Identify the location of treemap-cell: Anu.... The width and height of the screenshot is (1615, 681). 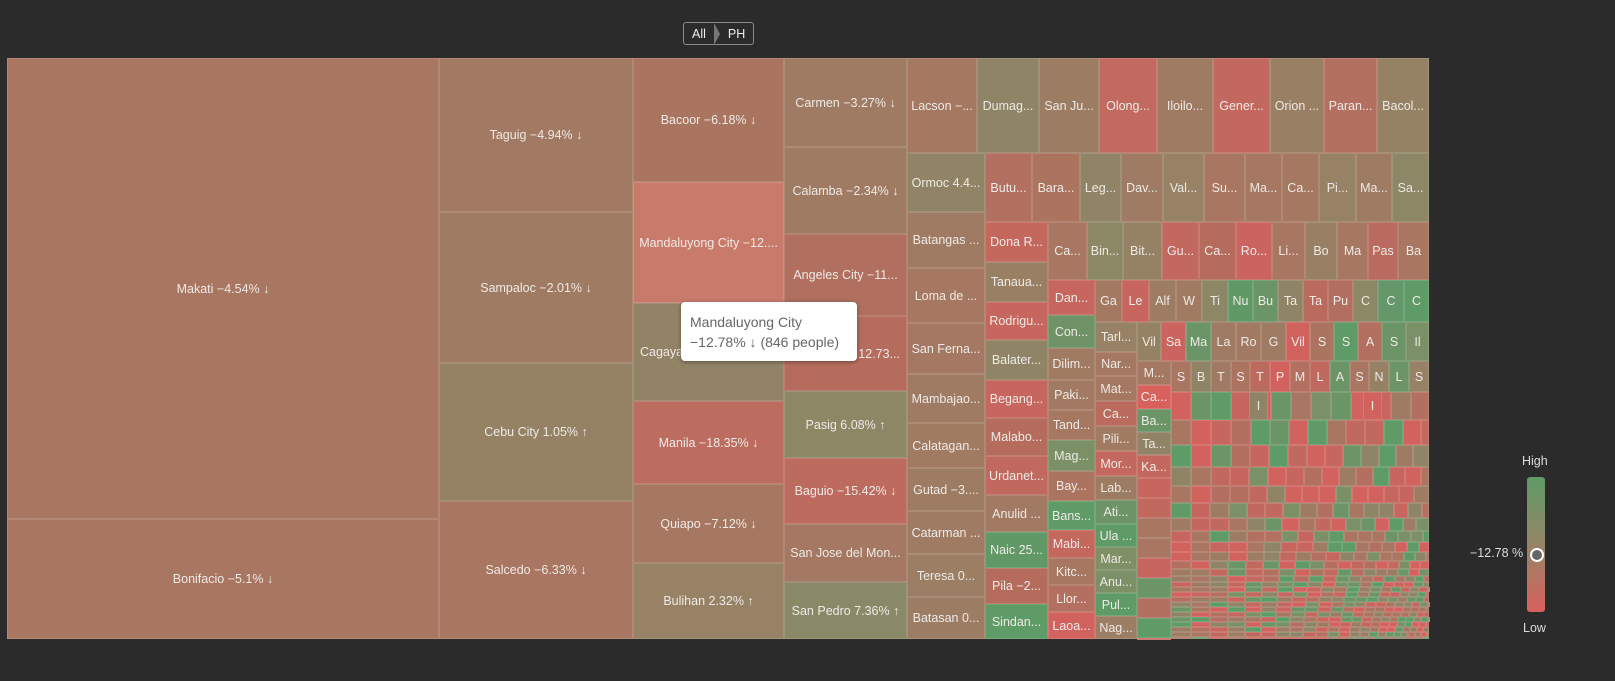
(1116, 581).